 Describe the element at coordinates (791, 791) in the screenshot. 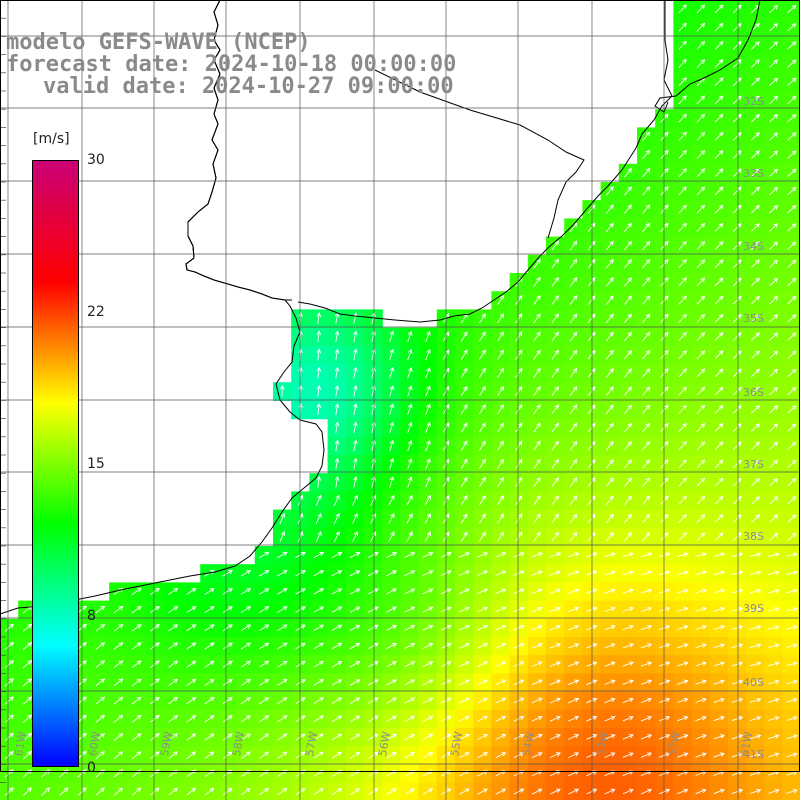

I see `wind-speed-cell` at that location.